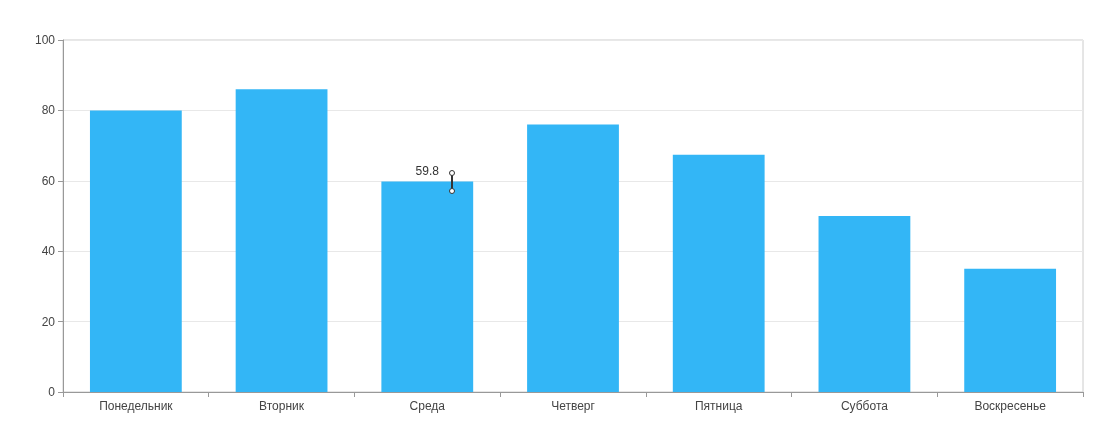 This screenshot has width=1116, height=436. I want to click on x-tick-label: Суббота, so click(864, 406).